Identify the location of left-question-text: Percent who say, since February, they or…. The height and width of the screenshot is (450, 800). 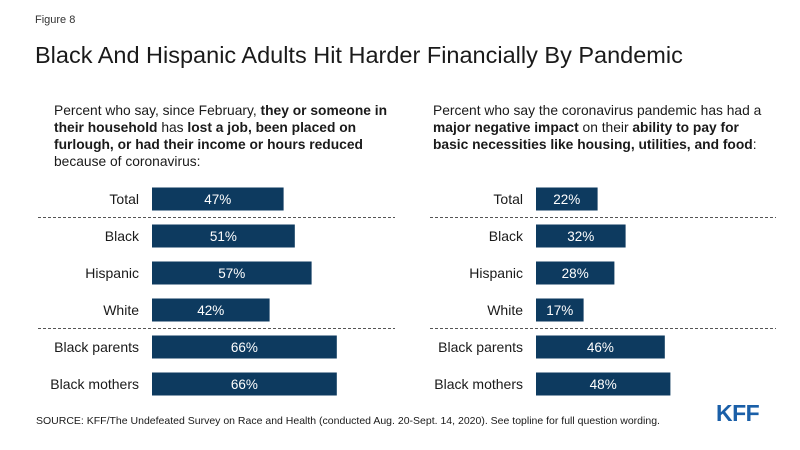
(234, 136).